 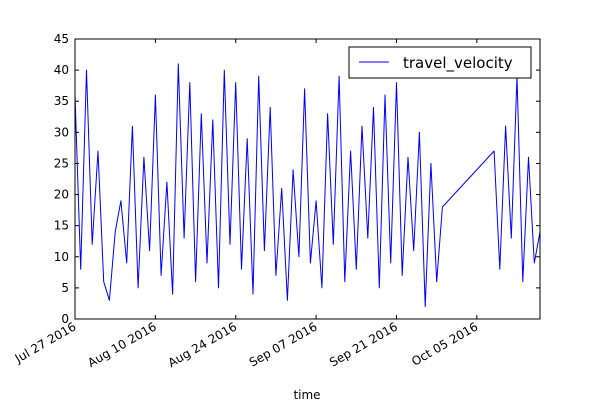 I want to click on y-tick-label: 20, so click(x=61, y=195).